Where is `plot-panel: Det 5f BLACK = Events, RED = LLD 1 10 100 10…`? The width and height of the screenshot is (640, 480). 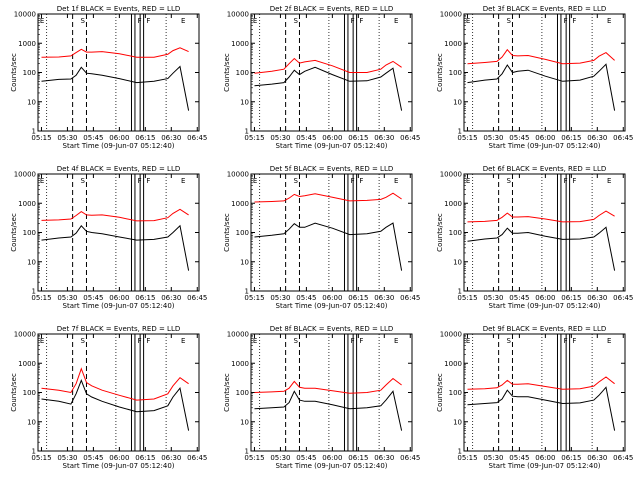 plot-panel: Det 5f BLACK = Events, RED = LLD 1 10 100 10… is located at coordinates (321, 237).